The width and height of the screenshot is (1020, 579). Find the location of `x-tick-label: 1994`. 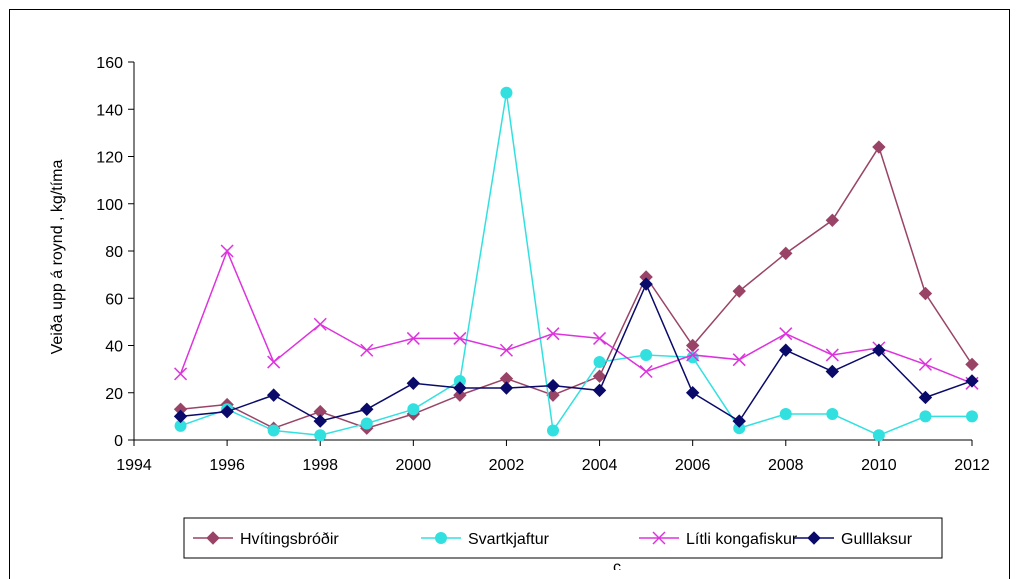

x-tick-label: 1994 is located at coordinates (134, 465).